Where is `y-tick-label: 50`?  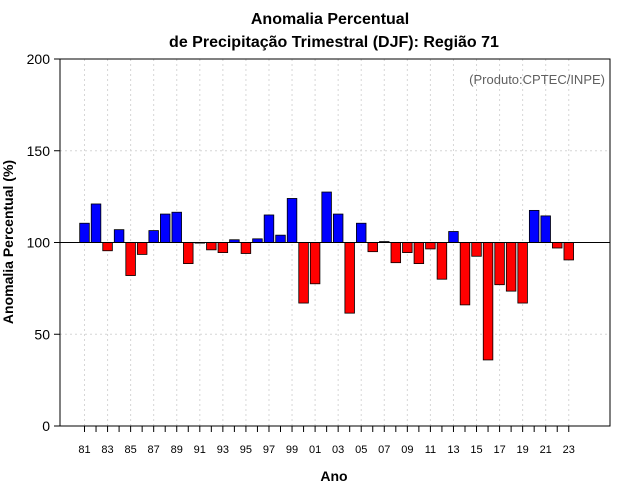
y-tick-label: 50 is located at coordinates (42, 334).